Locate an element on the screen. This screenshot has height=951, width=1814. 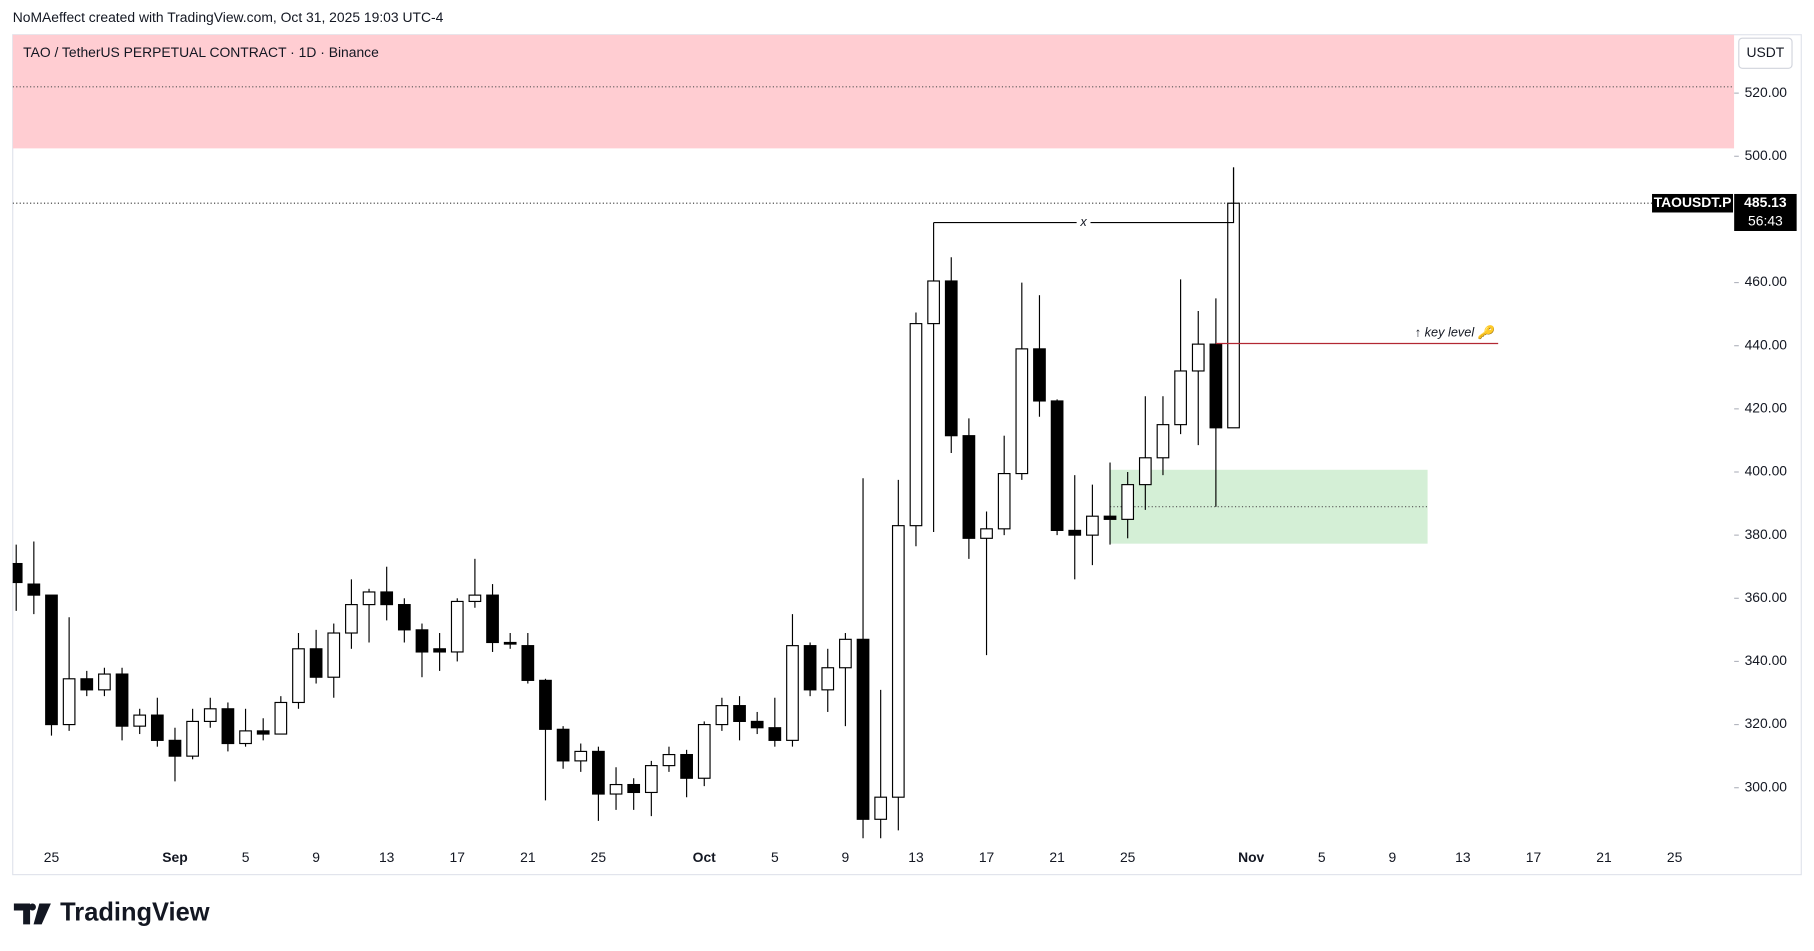
last-price-label: 485.13 is located at coordinates (1765, 202).